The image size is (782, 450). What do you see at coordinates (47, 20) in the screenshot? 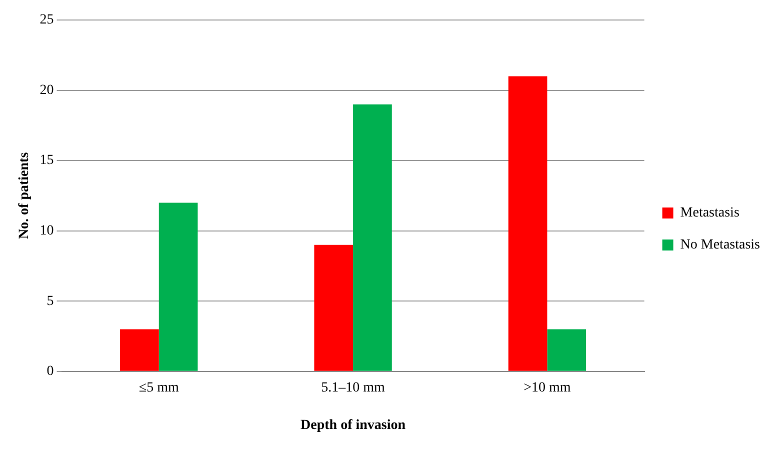
I see `y-tick-label: 25` at bounding box center [47, 20].